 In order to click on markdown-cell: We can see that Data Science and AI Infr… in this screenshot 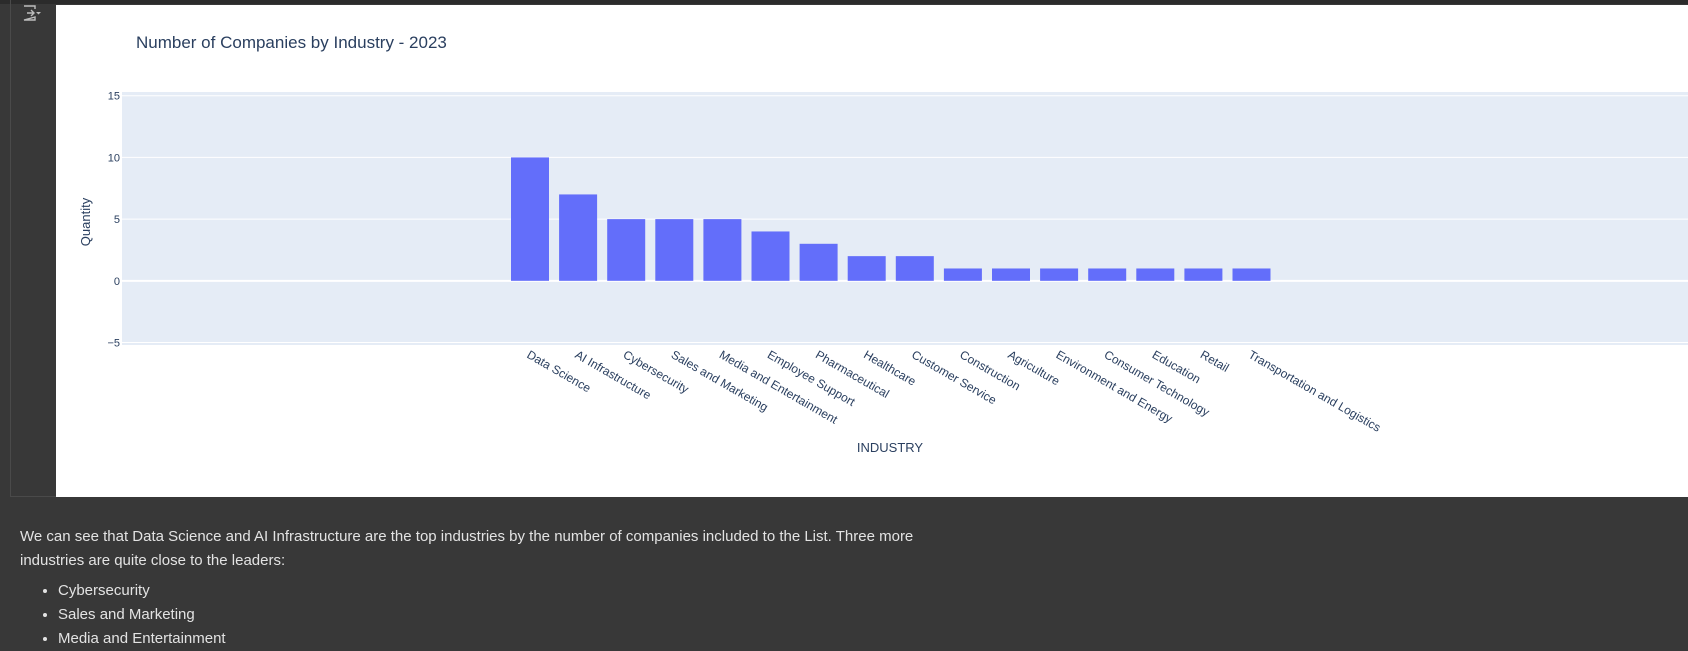, I will do `click(470, 588)`.